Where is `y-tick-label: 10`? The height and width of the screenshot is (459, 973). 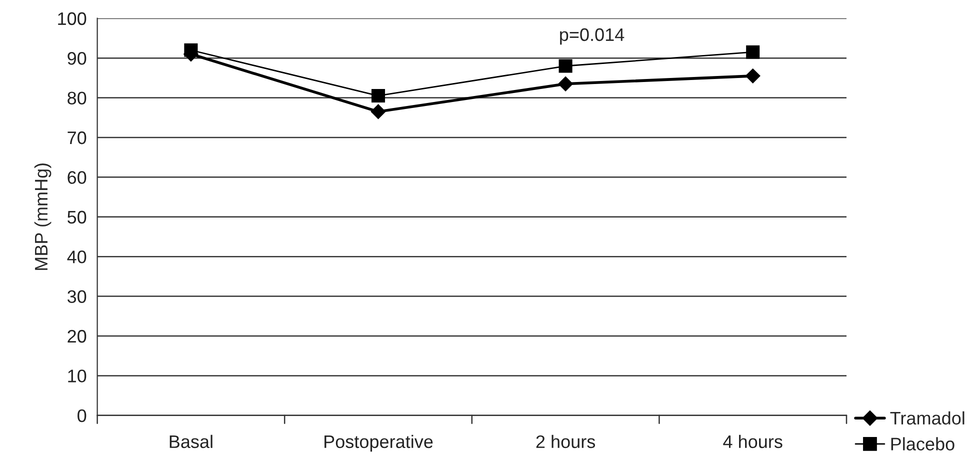 y-tick-label: 10 is located at coordinates (77, 376).